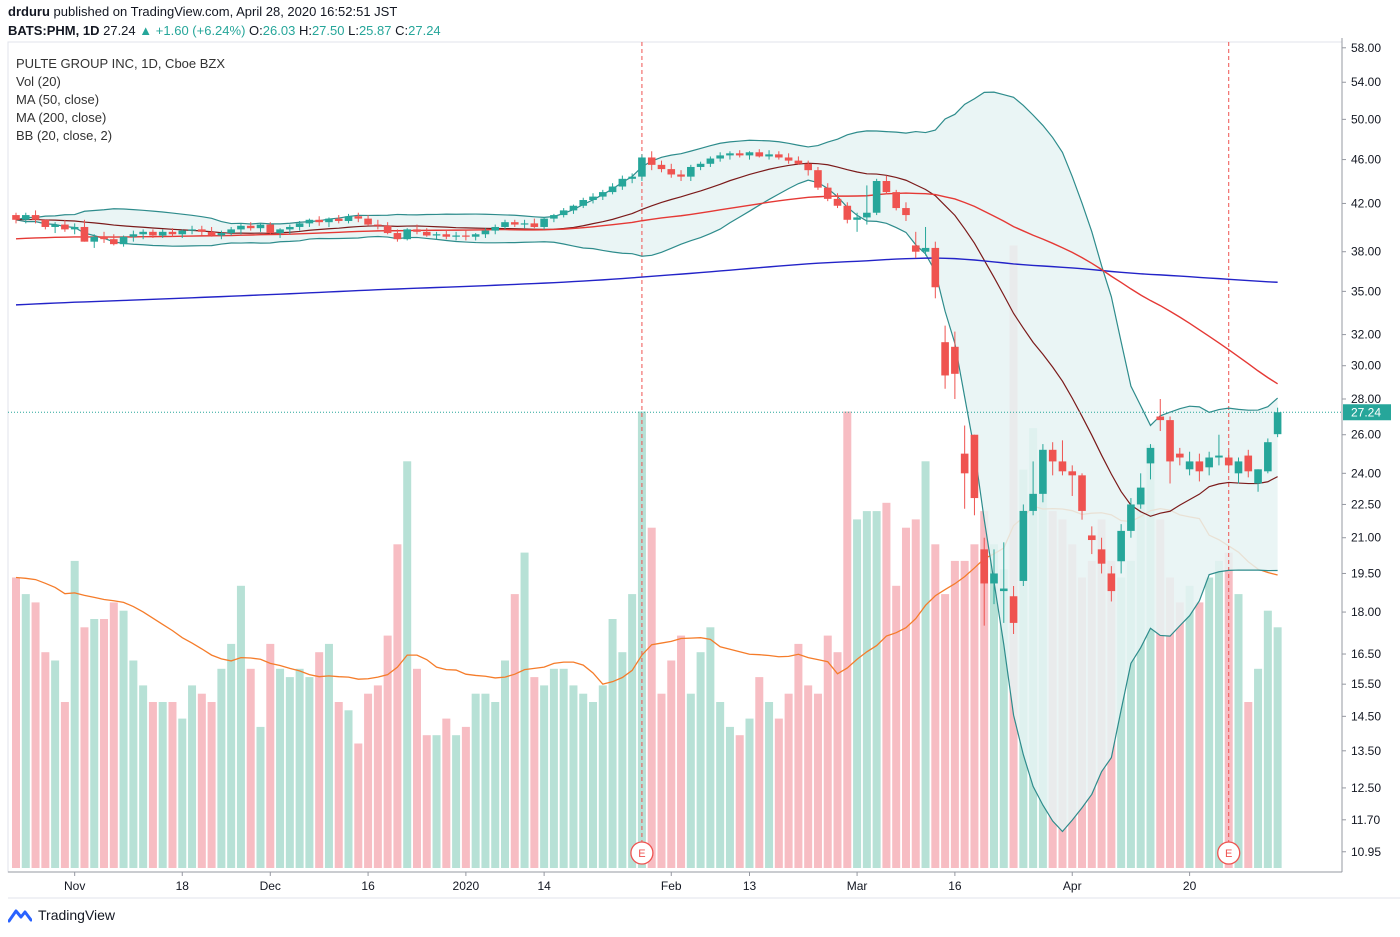  Describe the element at coordinates (38, 81) in the screenshot. I see `legend-volume: Vol (20)` at that location.